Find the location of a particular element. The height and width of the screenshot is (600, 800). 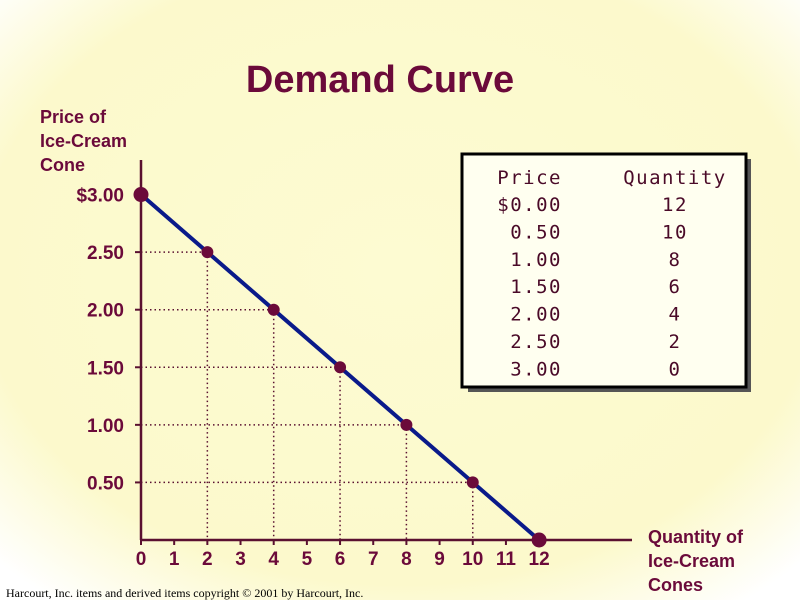

table-cell: 2 is located at coordinates (675, 342).